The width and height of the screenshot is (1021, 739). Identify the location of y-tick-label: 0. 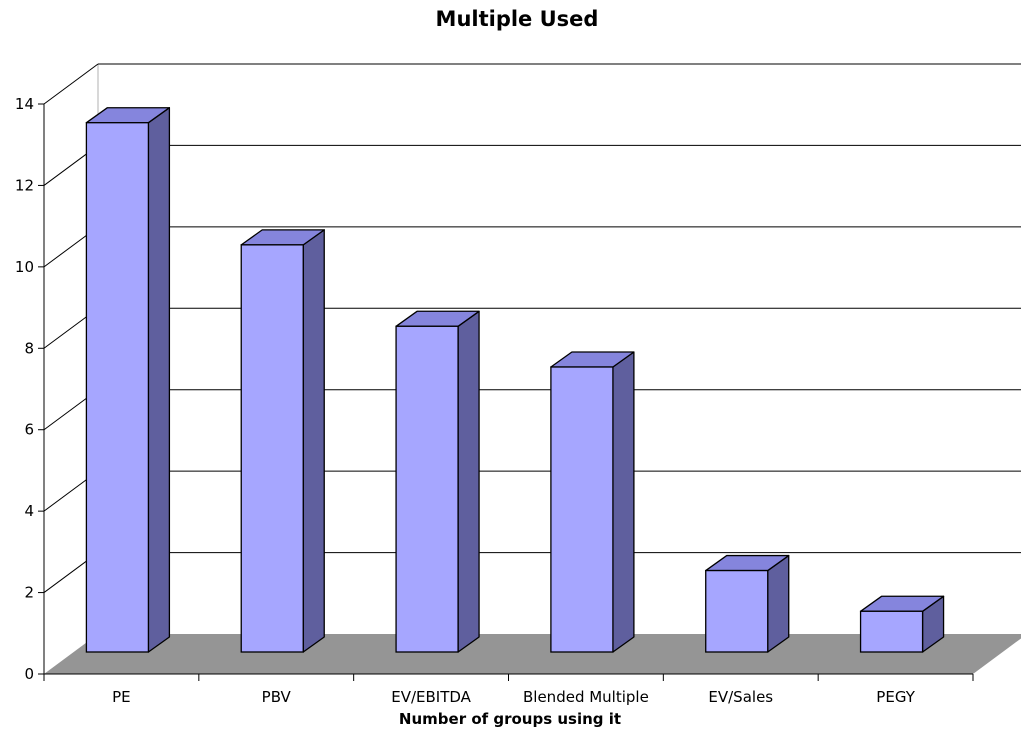
(29, 674).